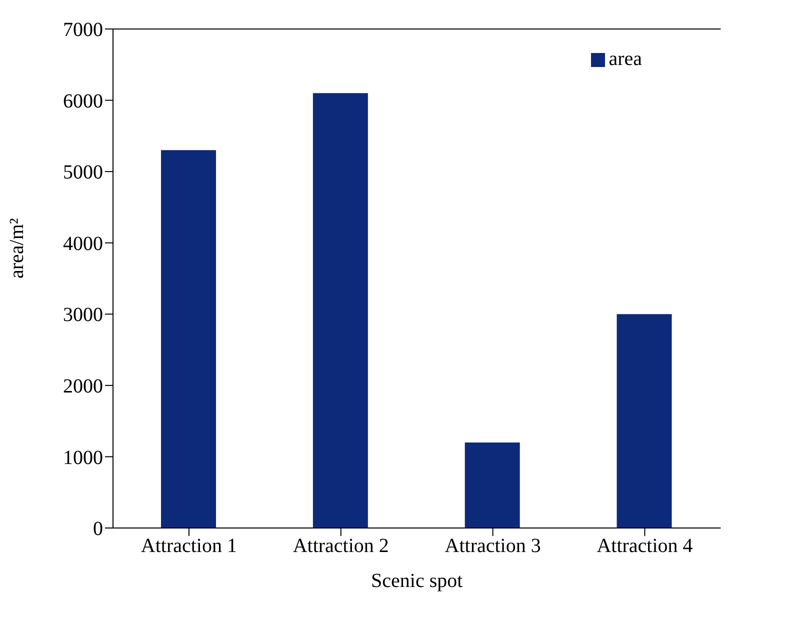 This screenshot has width=800, height=623. I want to click on y-tick-label: 3000, so click(83, 315).